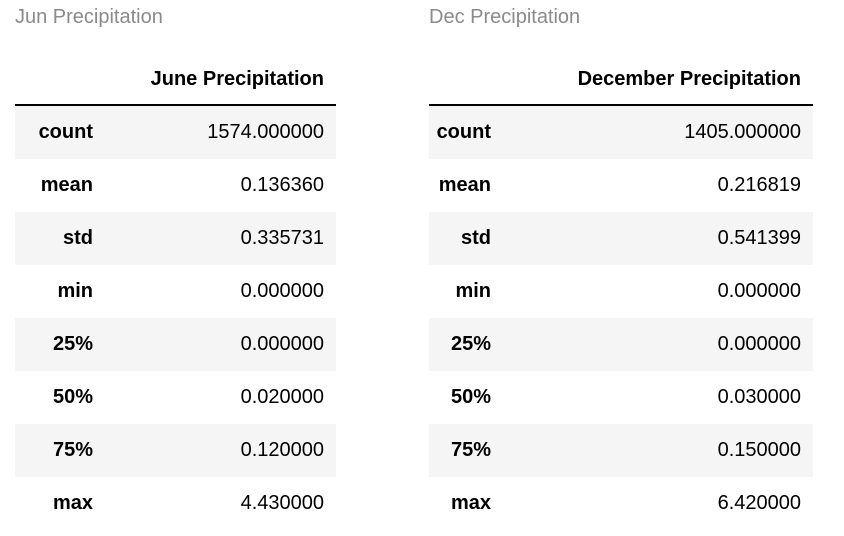 The width and height of the screenshot is (844, 536). What do you see at coordinates (742, 132) in the screenshot?
I see `row-value: 1405.000000` at bounding box center [742, 132].